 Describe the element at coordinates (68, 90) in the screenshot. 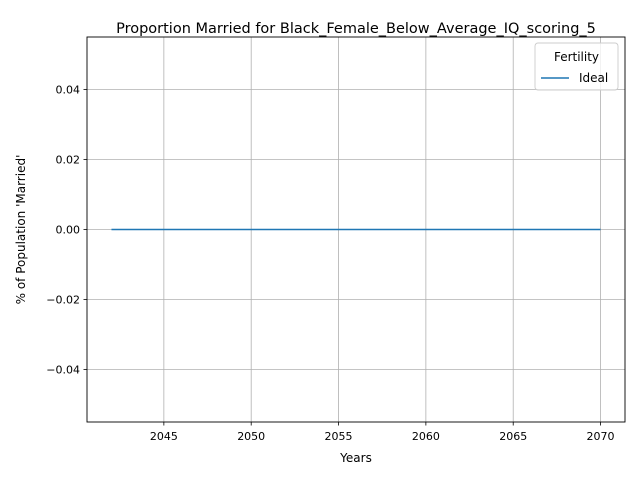

I see `y-tick-label: 0.04` at that location.